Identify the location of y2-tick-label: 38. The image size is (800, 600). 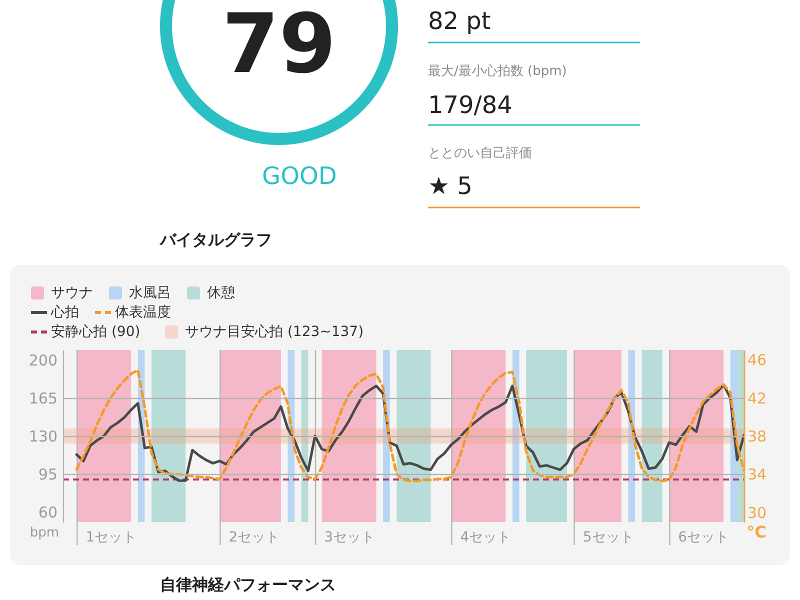
(757, 437).